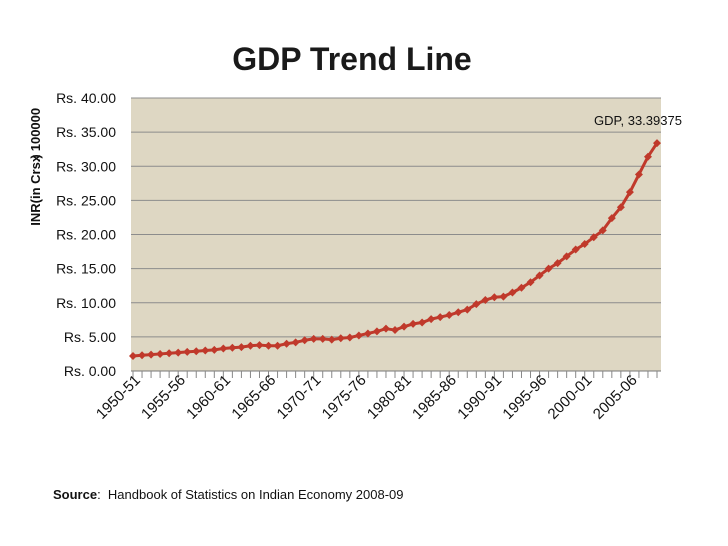 The width and height of the screenshot is (728, 546). Describe the element at coordinates (299, 397) in the screenshot. I see `x-tick-label: 1970-71` at that location.